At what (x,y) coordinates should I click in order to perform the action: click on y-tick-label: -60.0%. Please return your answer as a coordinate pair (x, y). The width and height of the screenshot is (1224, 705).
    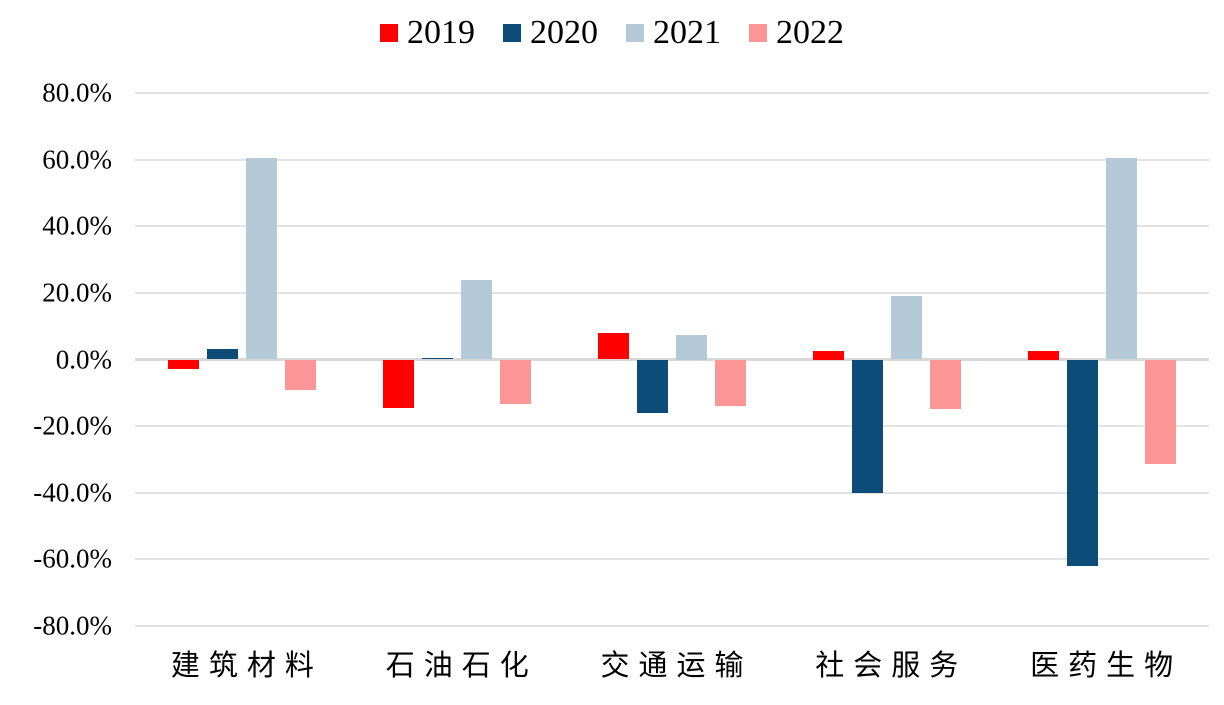
    Looking at the image, I should click on (72, 558).